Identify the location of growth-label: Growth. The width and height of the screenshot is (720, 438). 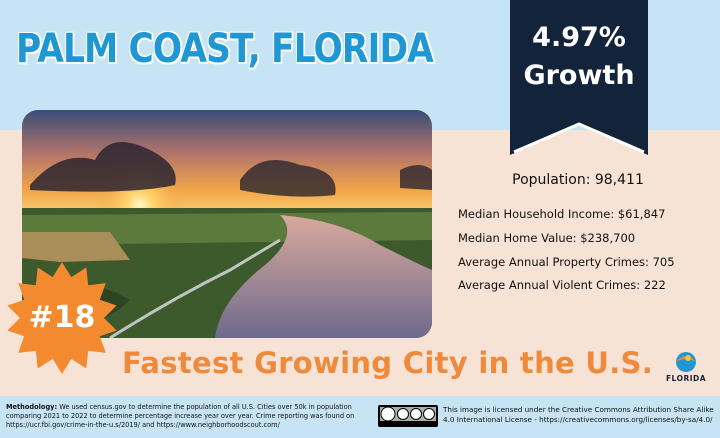
(579, 75).